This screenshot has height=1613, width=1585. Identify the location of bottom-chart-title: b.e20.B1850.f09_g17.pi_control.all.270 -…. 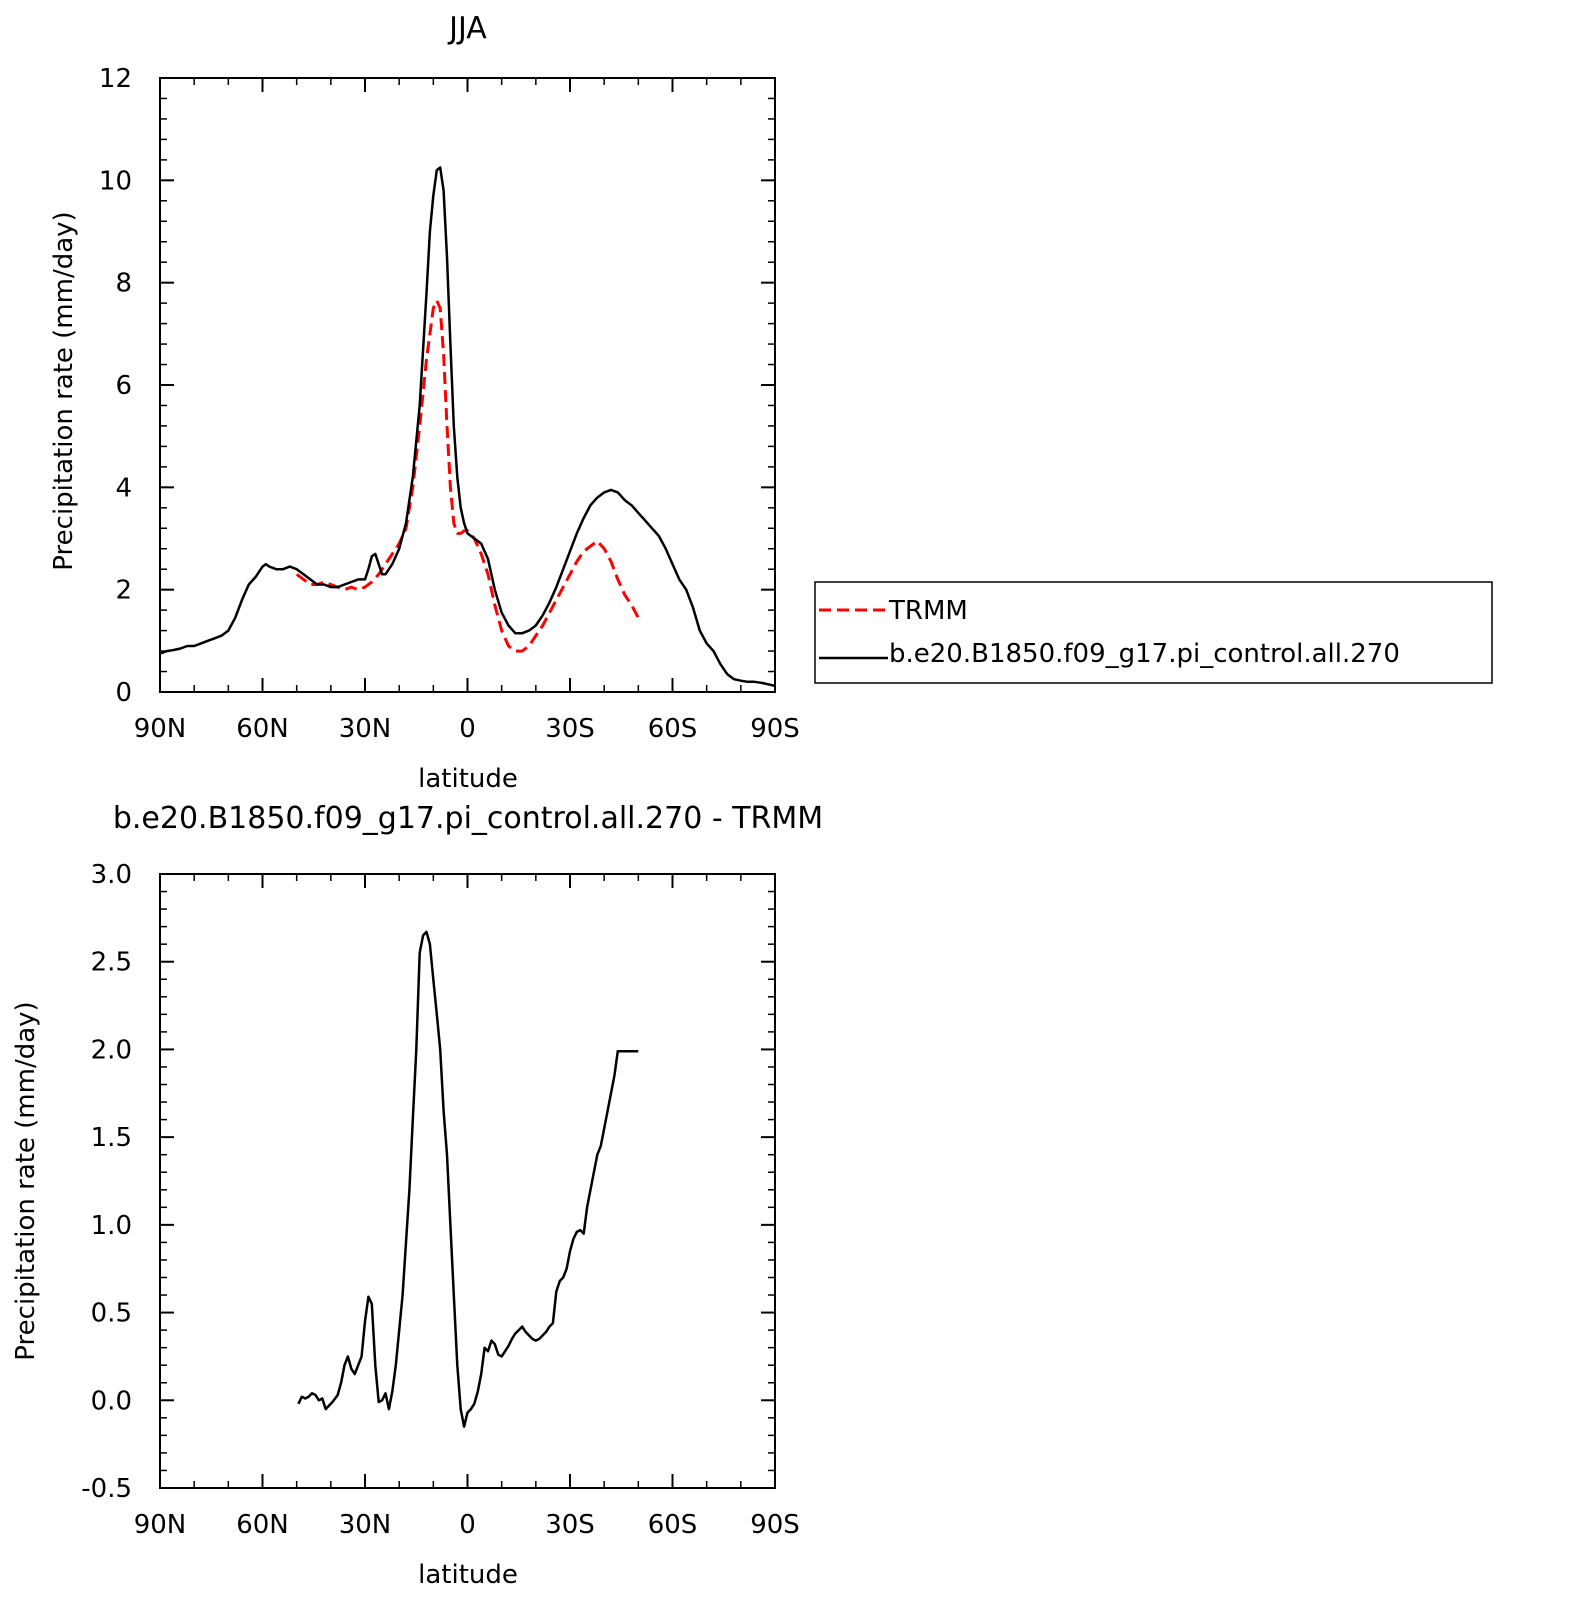
(468, 818).